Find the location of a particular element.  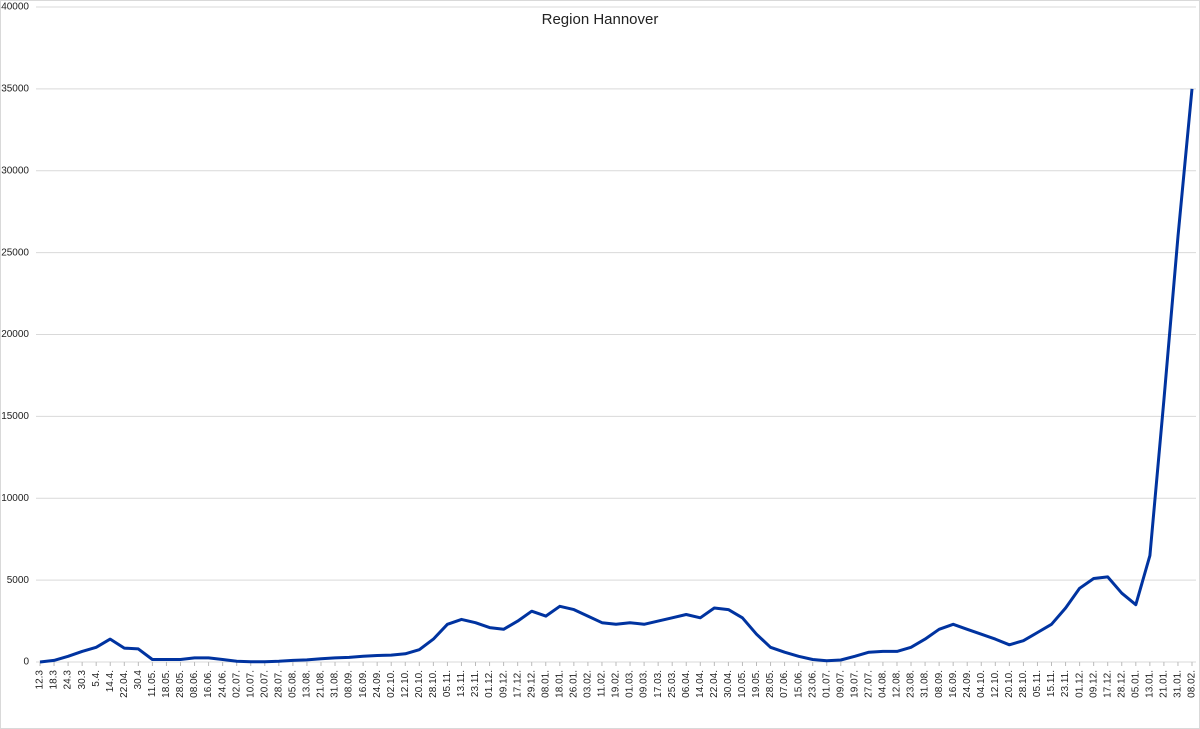

x-tick-label: 09.03. is located at coordinates (644, 684).